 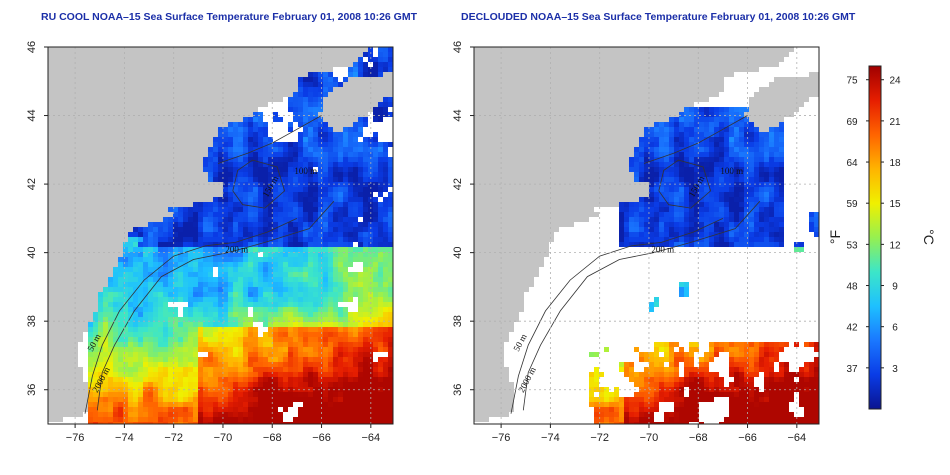 What do you see at coordinates (852, 204) in the screenshot?
I see `fahrenheit-tick-label: 59` at bounding box center [852, 204].